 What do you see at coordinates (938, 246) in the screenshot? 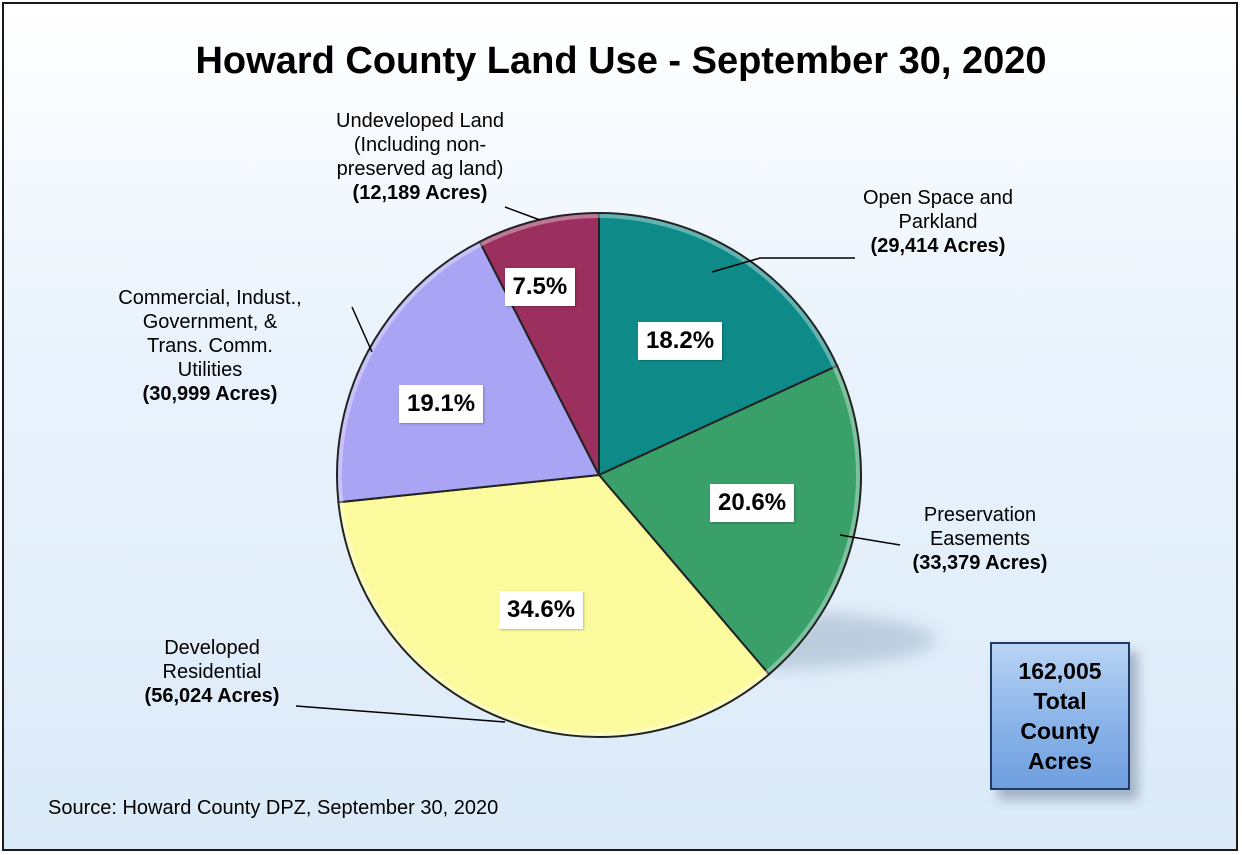
I see `category-acres: (29,414 Acres)` at bounding box center [938, 246].